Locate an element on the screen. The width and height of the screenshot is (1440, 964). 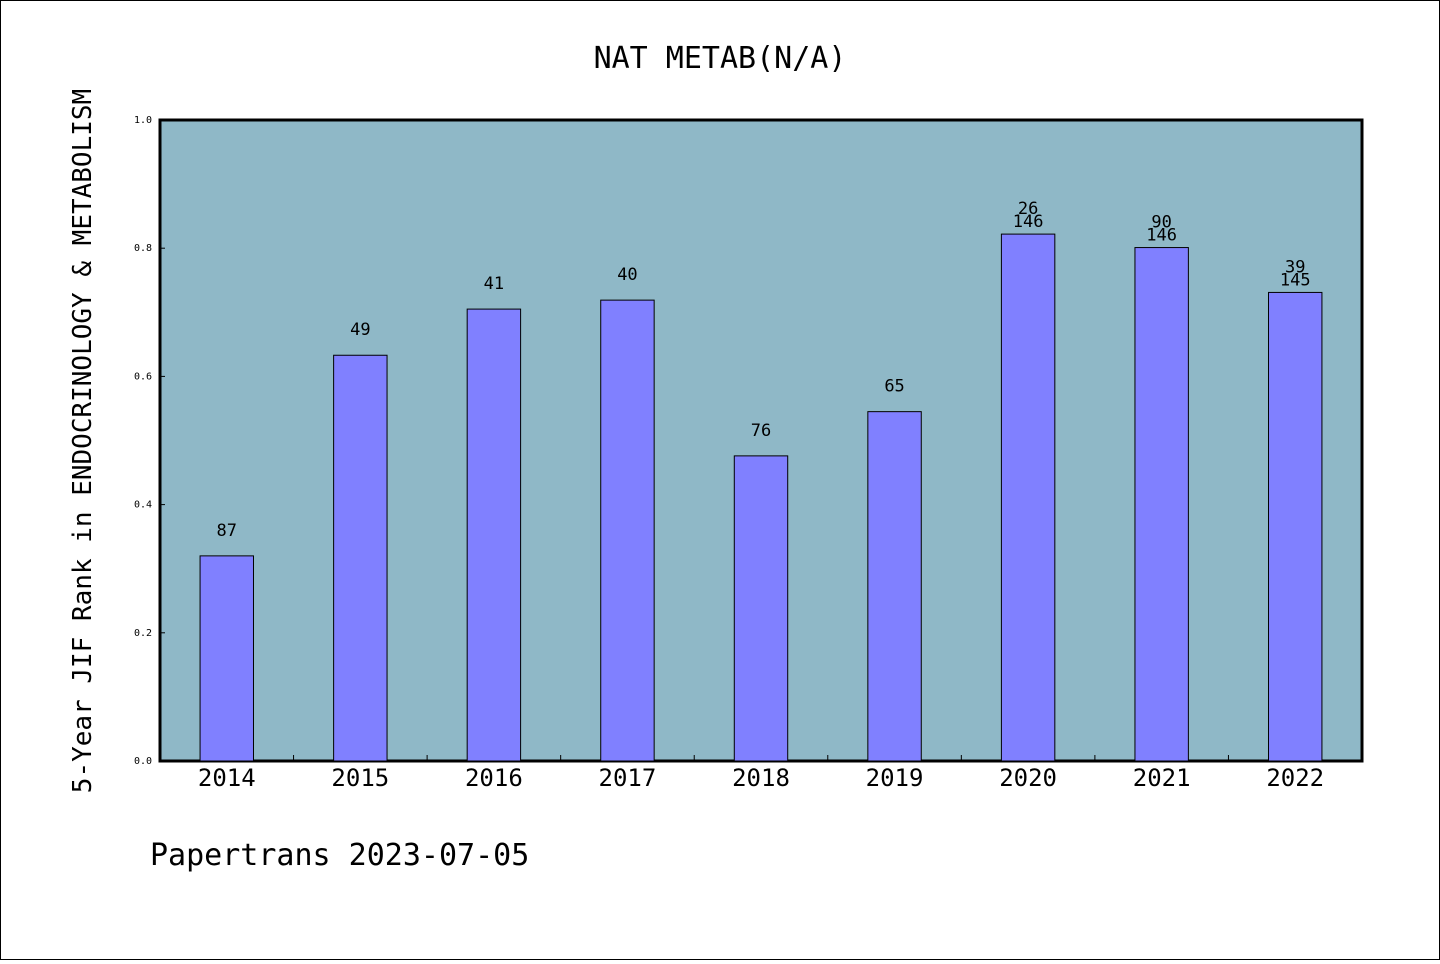
x-tick-label: 2019 is located at coordinates (895, 778).